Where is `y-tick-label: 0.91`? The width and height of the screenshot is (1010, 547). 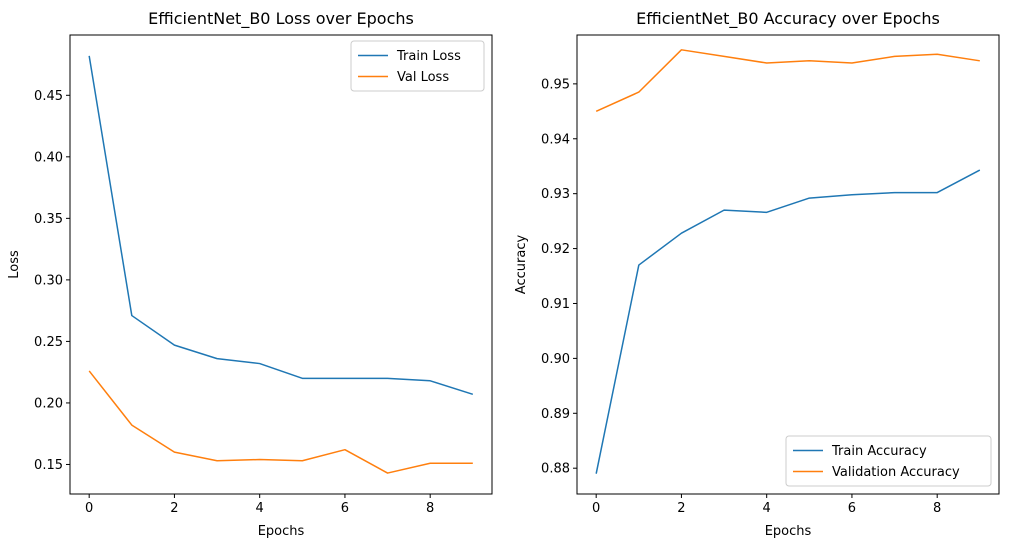
y-tick-label: 0.91 is located at coordinates (555, 304).